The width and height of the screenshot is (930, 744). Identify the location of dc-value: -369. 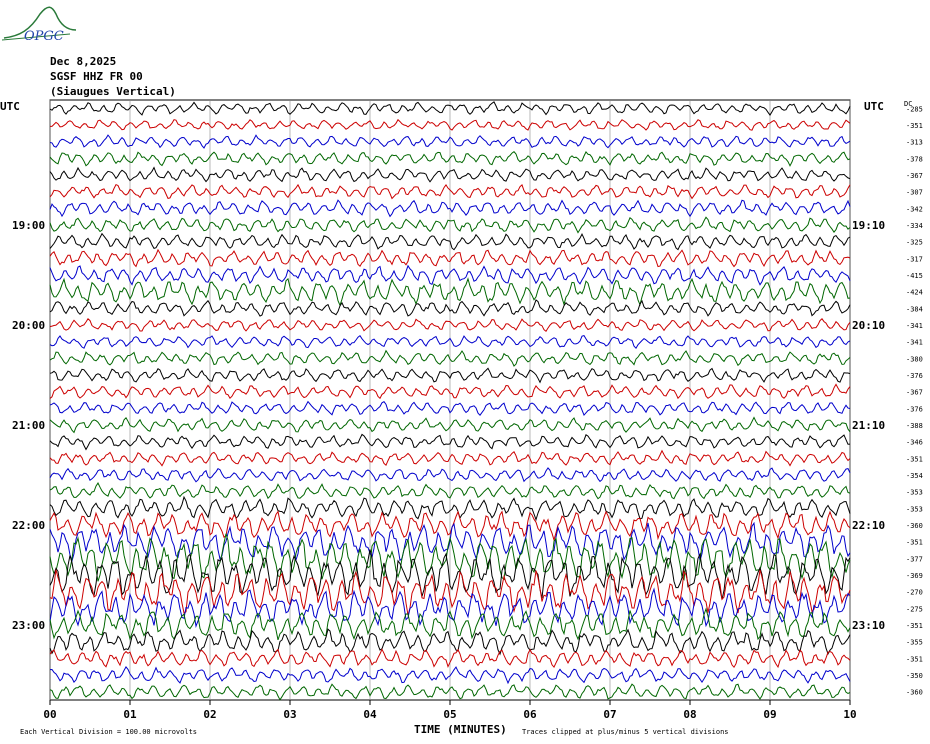
(914, 576).